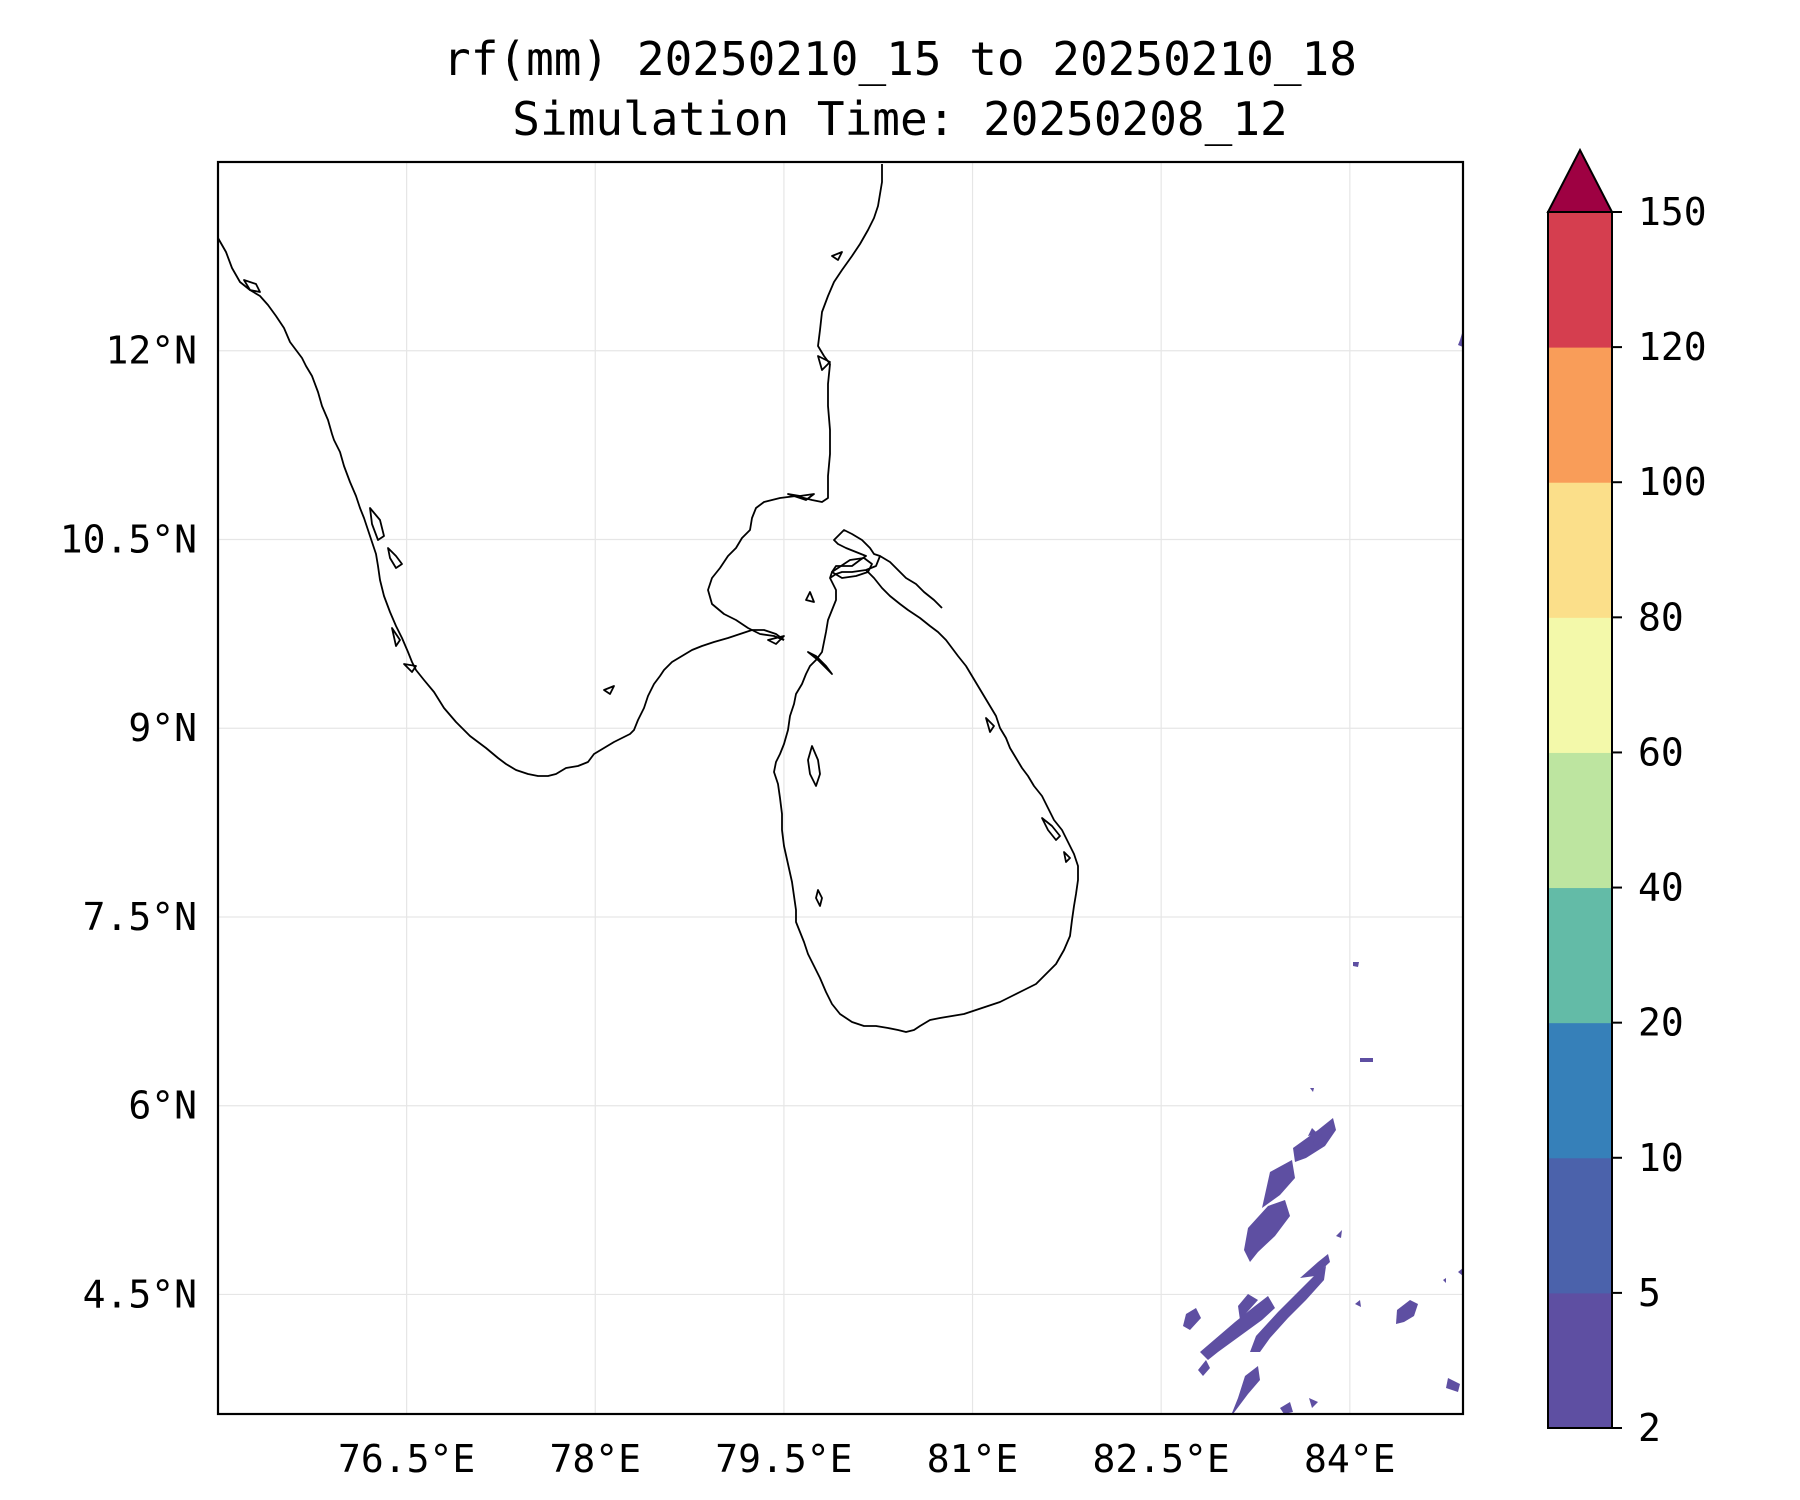 This screenshot has height=1500, width=1800. What do you see at coordinates (1661, 1158) in the screenshot?
I see `colorbar-tick-label: 10` at bounding box center [1661, 1158].